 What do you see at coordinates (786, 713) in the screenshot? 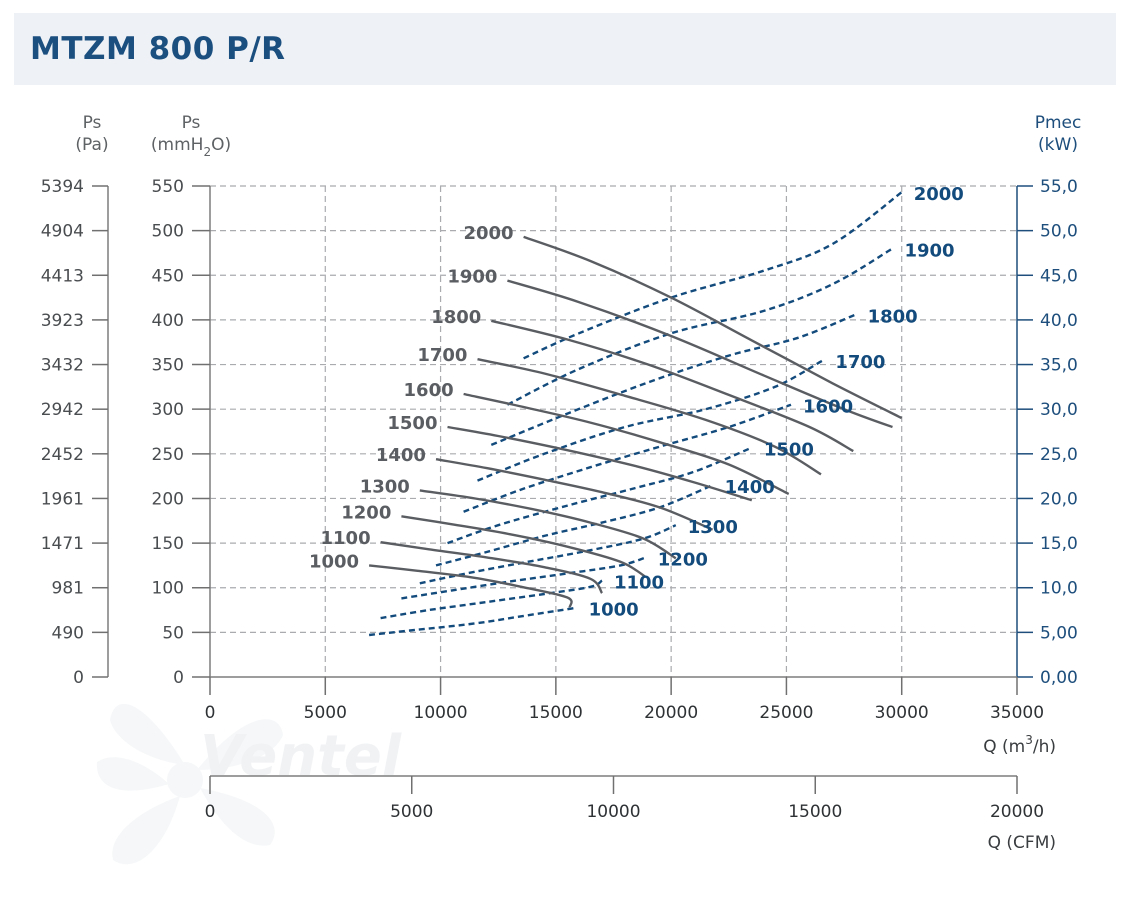
I see `q-m3h-tick-label: 25000` at bounding box center [786, 713].